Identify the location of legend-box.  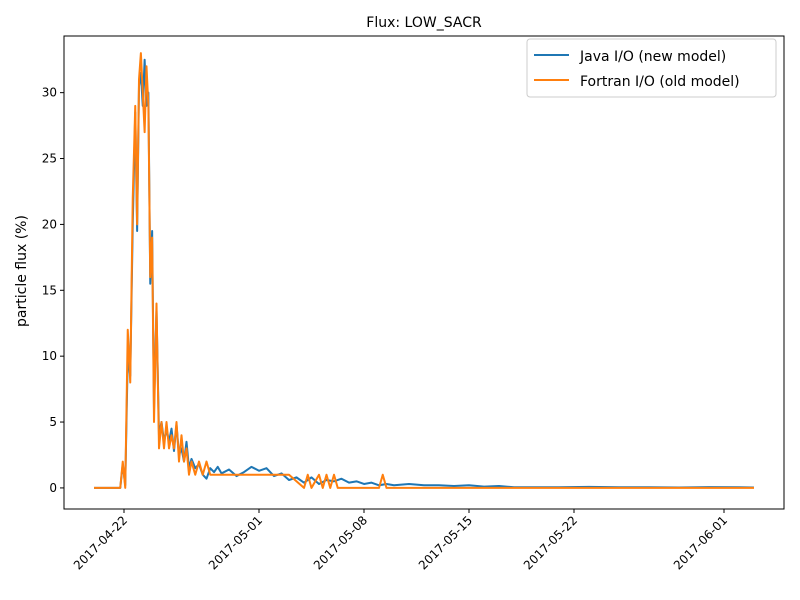
(651, 68).